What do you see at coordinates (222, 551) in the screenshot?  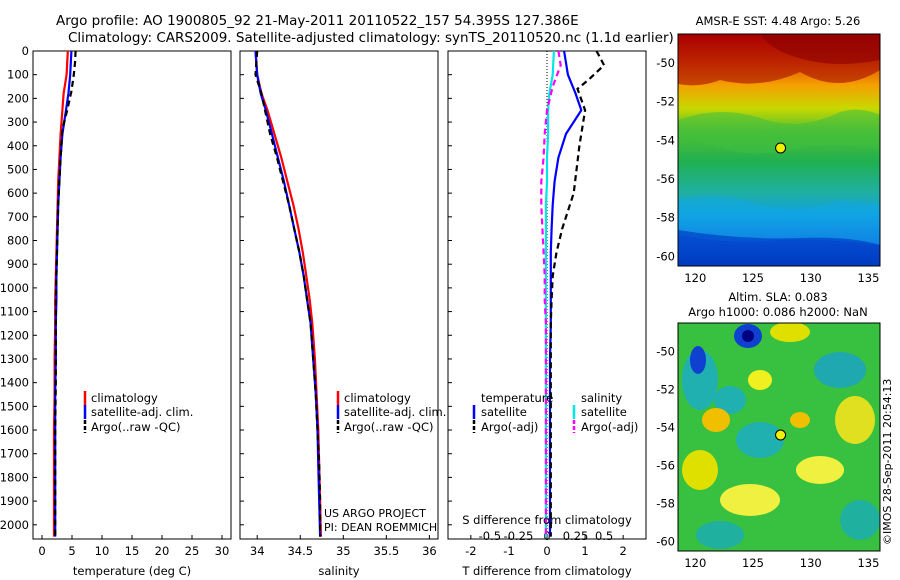 I see `temperature-tick-label: 30` at bounding box center [222, 551].